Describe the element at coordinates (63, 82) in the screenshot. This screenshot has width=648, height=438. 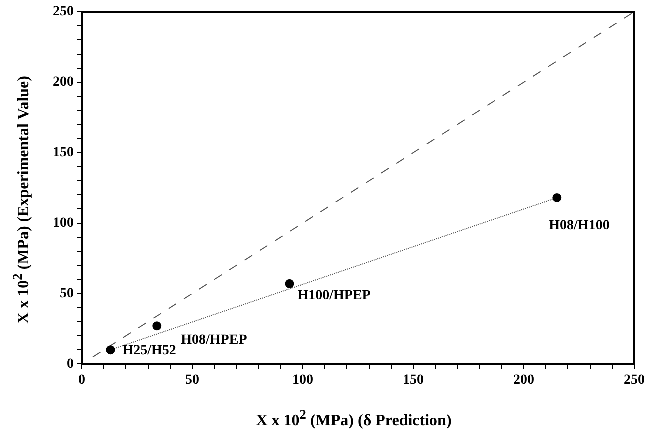
I see `y-tick-label: 200` at that location.